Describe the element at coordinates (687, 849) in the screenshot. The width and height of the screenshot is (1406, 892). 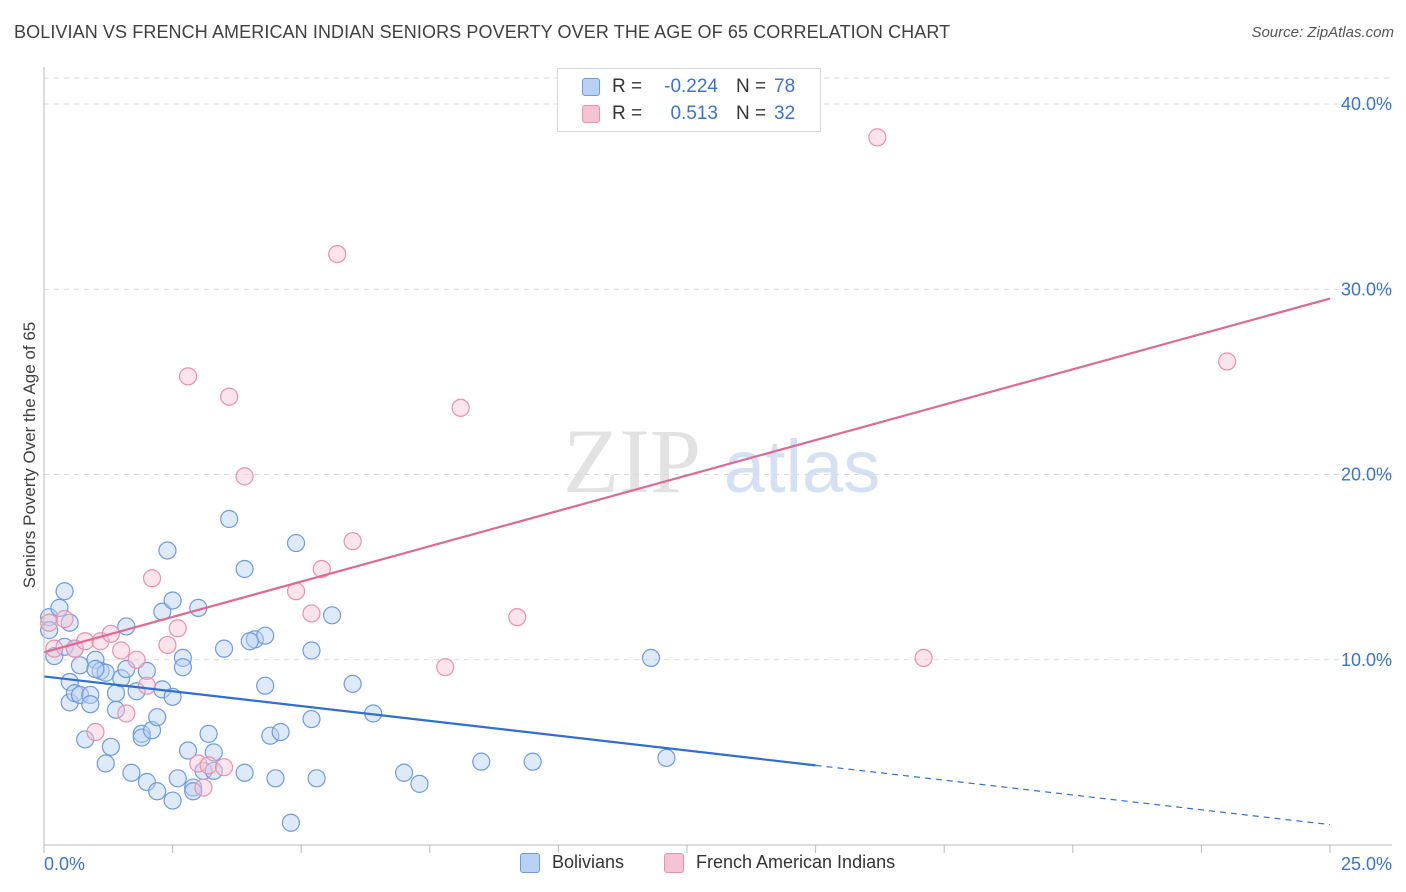
I see `x-axis-ticks` at that location.